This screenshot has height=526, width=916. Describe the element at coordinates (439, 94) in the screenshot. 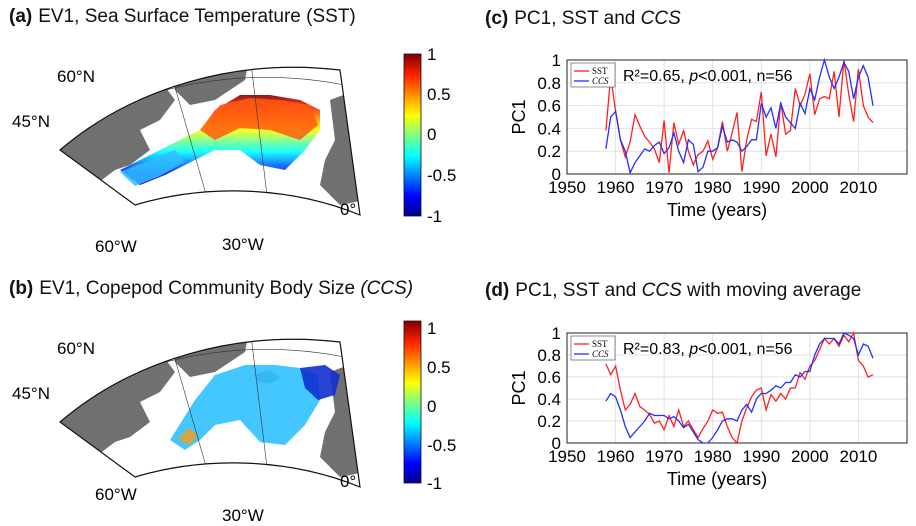

I see `colorbar-a-tick-0.5: 0.5` at that location.